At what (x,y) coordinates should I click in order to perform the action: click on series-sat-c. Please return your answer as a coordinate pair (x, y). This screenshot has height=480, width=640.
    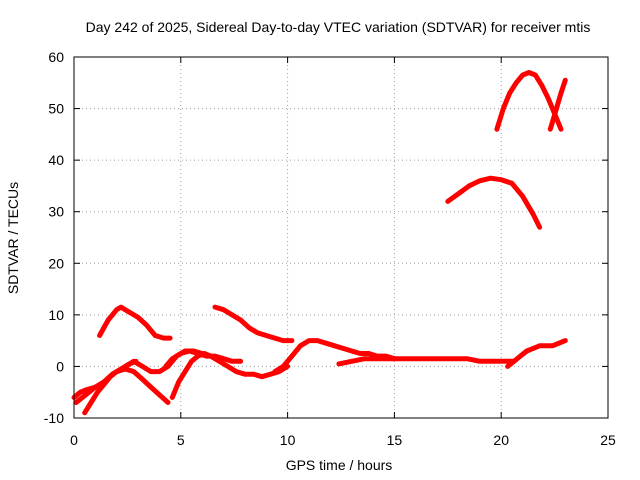
    Looking at the image, I should click on (85, 394).